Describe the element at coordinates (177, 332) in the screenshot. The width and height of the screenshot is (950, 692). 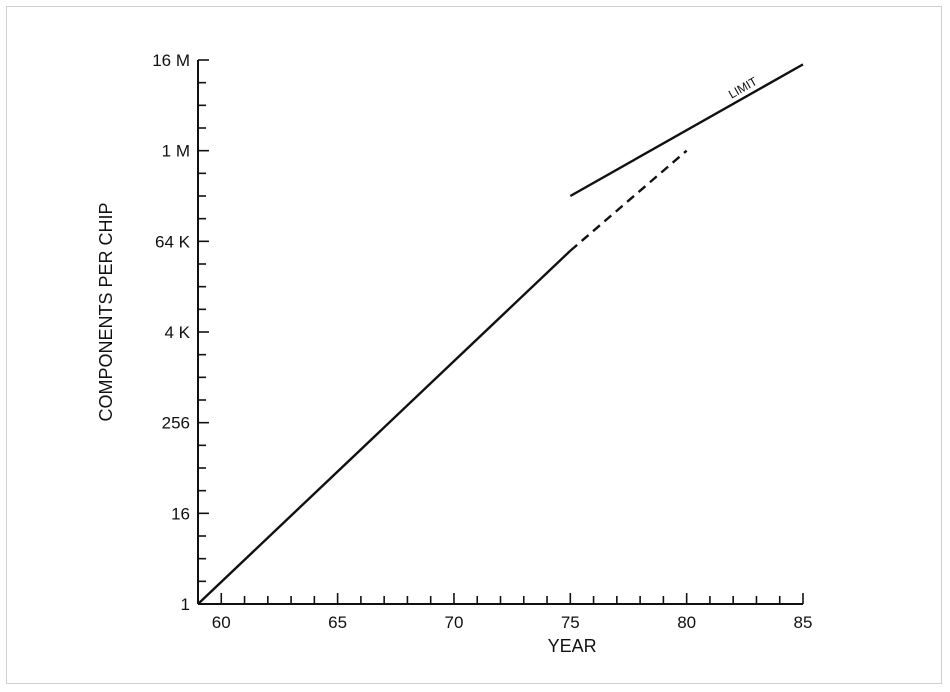
I see `y-tick-label: 4 K` at that location.